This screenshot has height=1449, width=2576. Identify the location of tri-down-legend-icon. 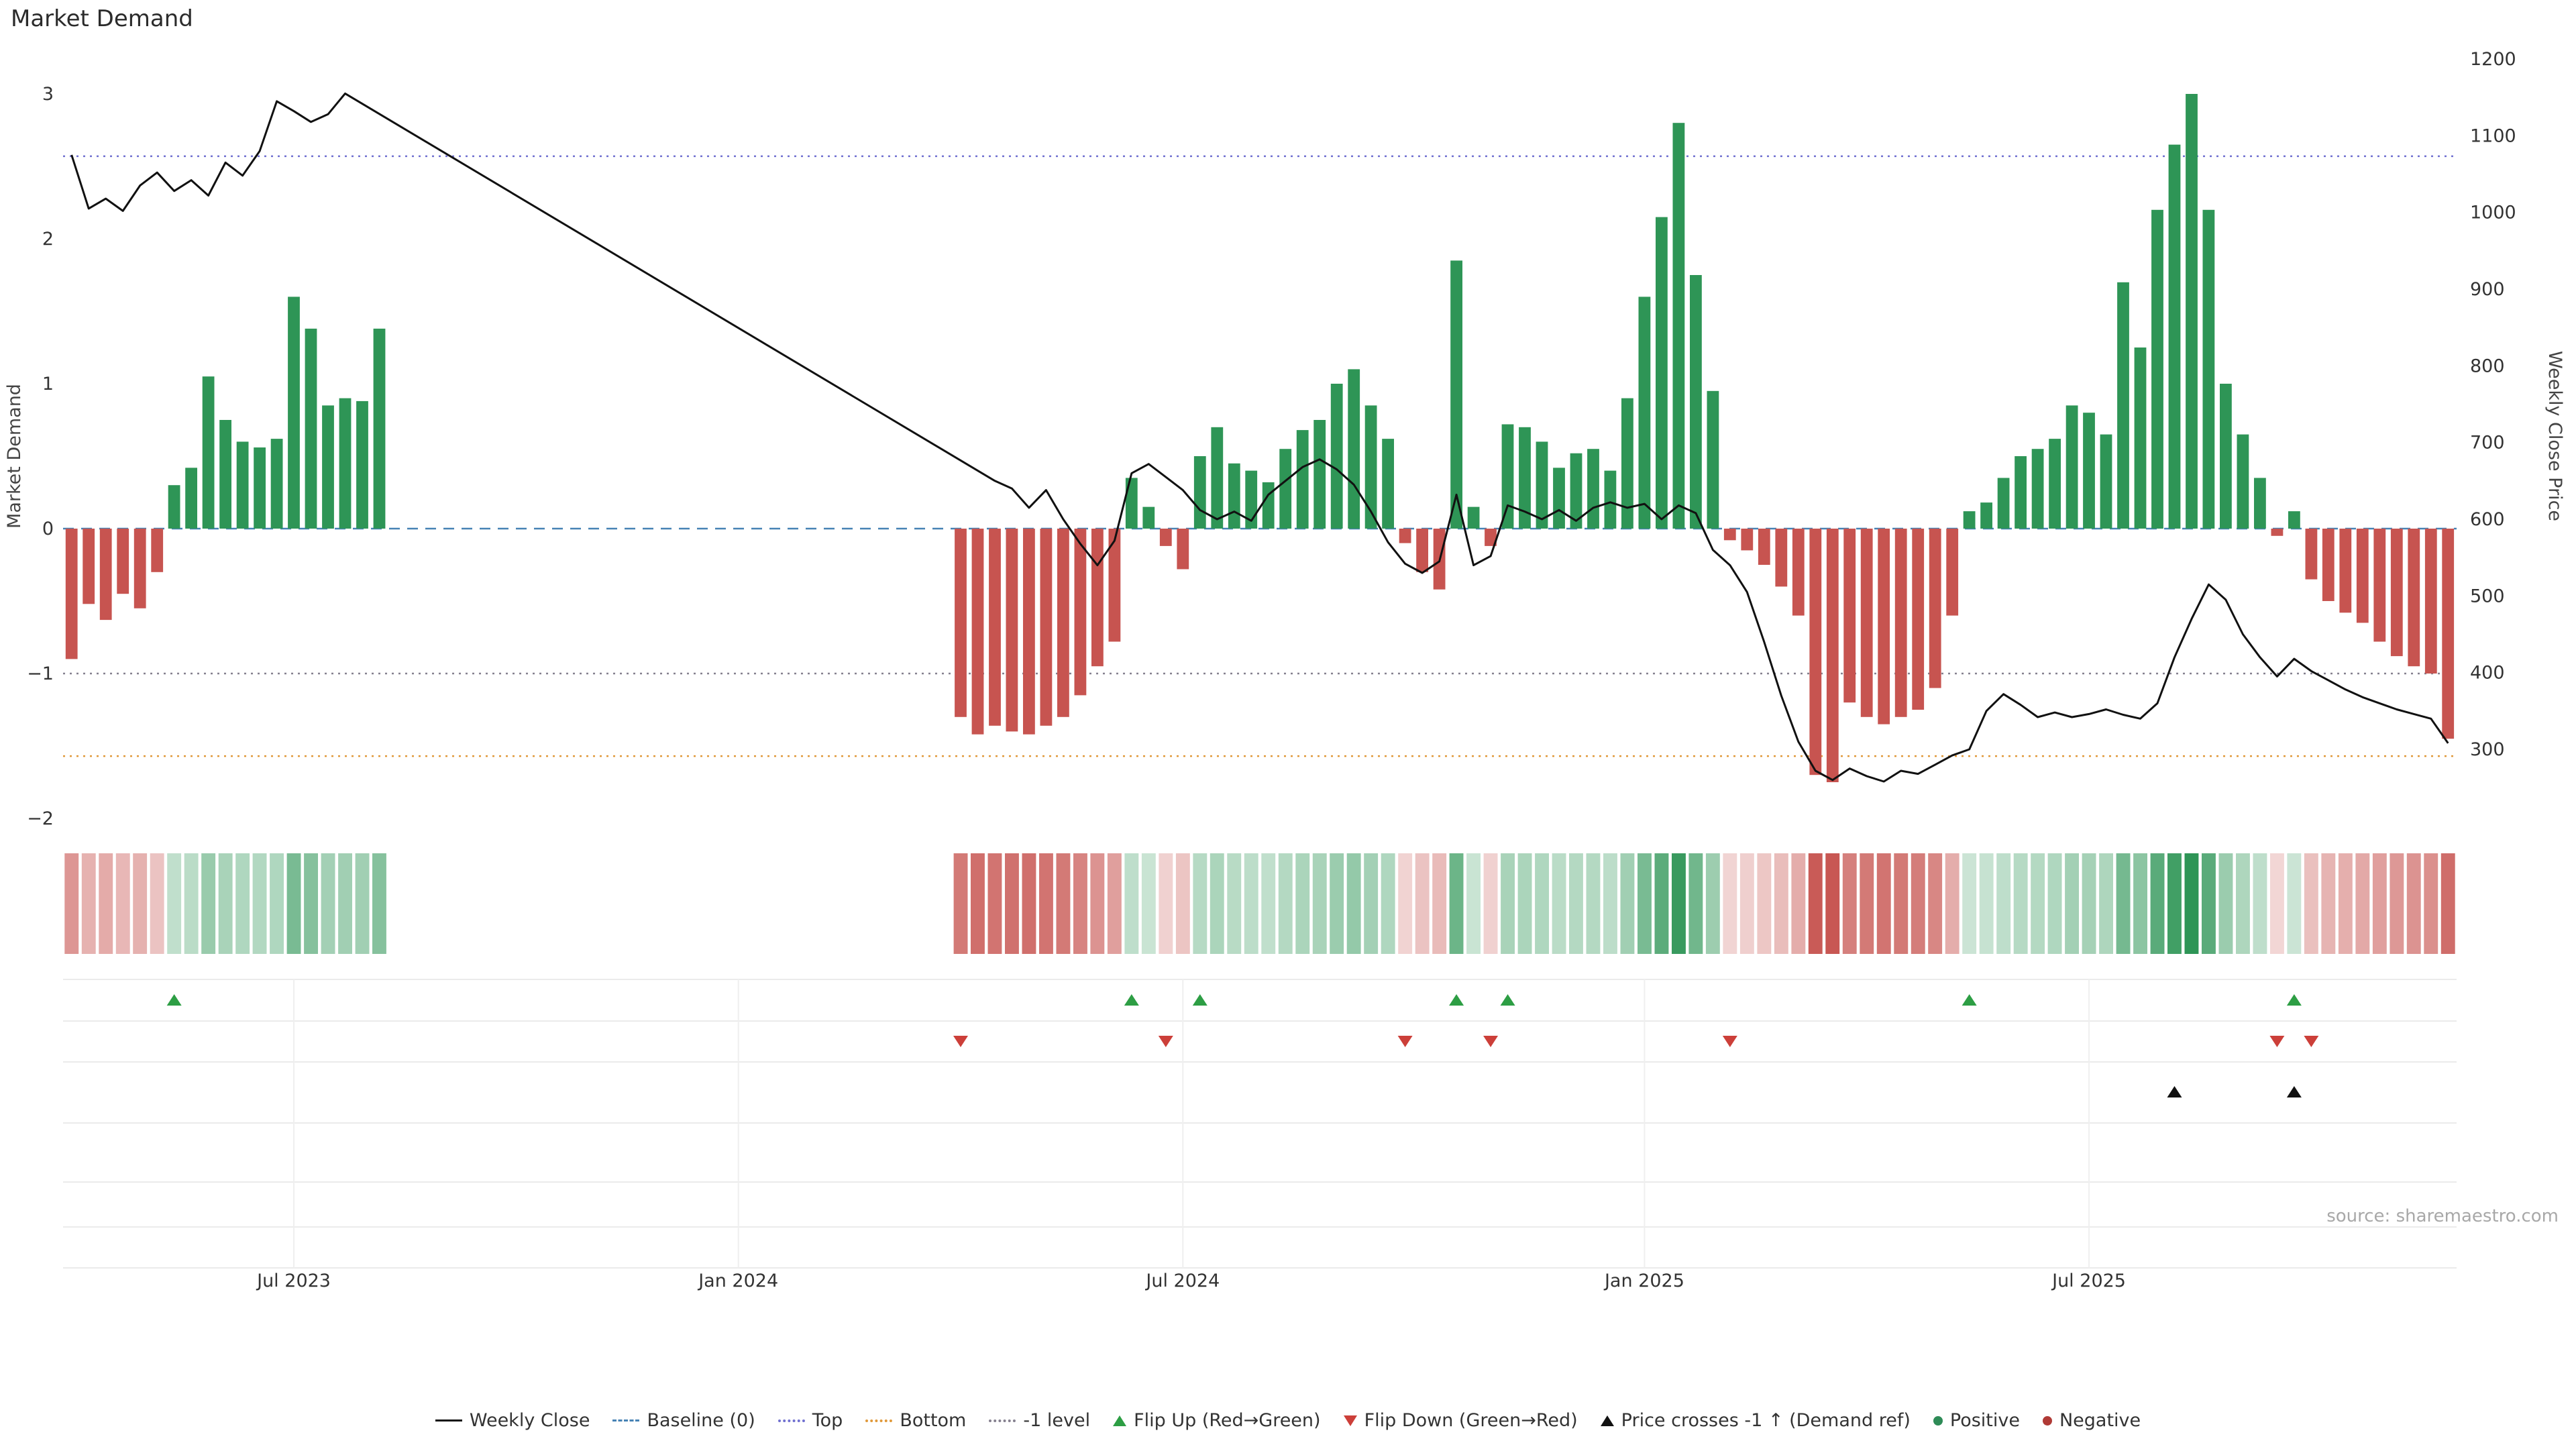
(1350, 1420).